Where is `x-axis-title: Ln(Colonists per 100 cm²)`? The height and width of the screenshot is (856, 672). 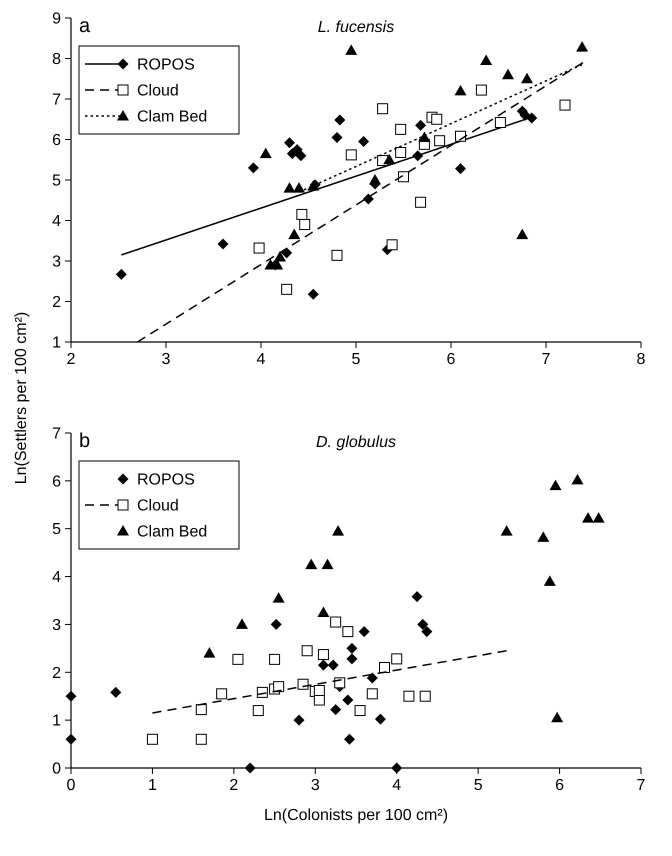 x-axis-title: Ln(Colonists per 100 cm²) is located at coordinates (356, 815).